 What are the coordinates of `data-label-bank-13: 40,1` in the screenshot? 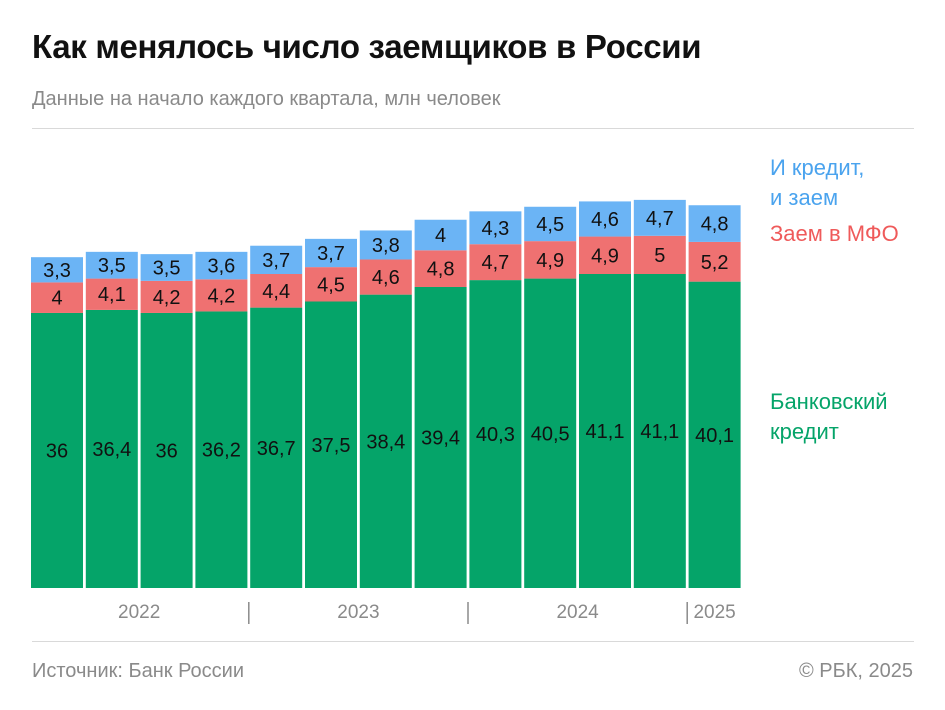 It's located at (714, 436).